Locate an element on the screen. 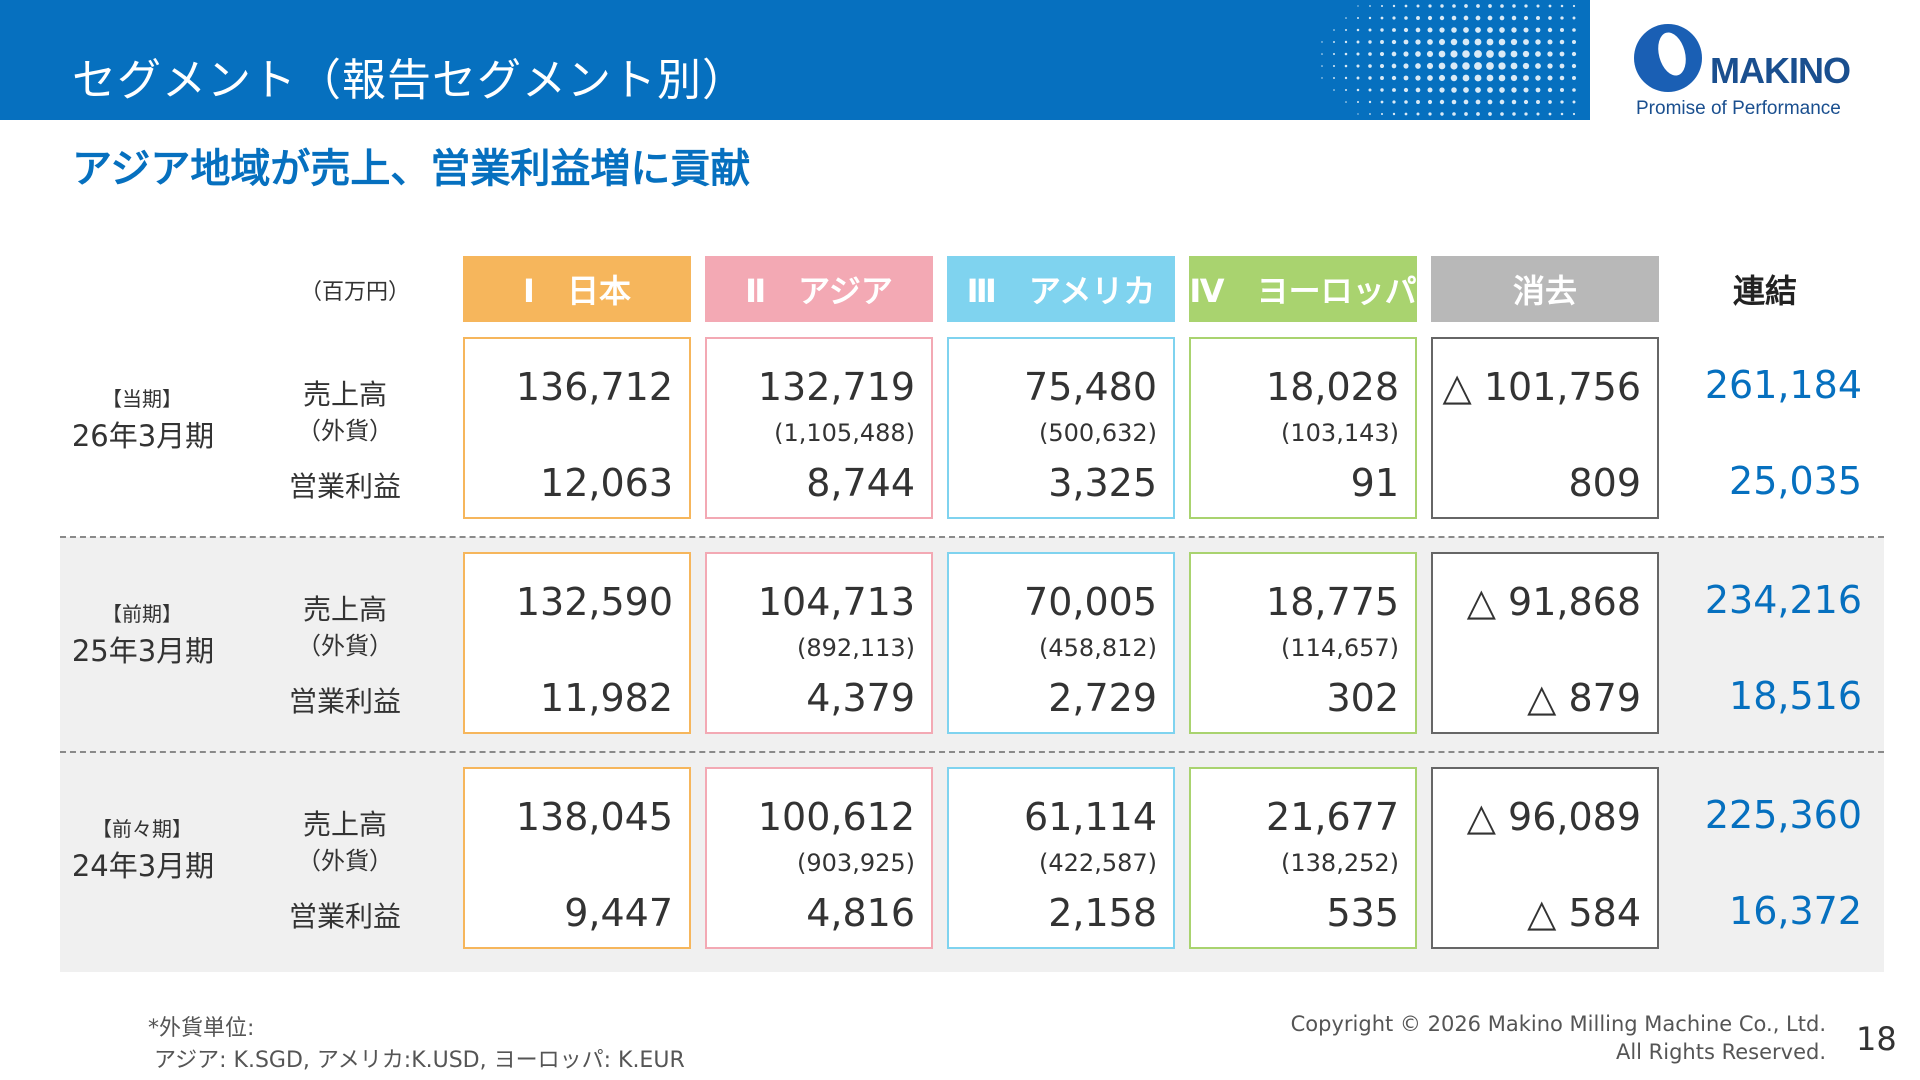 The height and width of the screenshot is (1080, 1920). segment-cell-america: 75,480 (500,632) 3,325 is located at coordinates (1061, 428).